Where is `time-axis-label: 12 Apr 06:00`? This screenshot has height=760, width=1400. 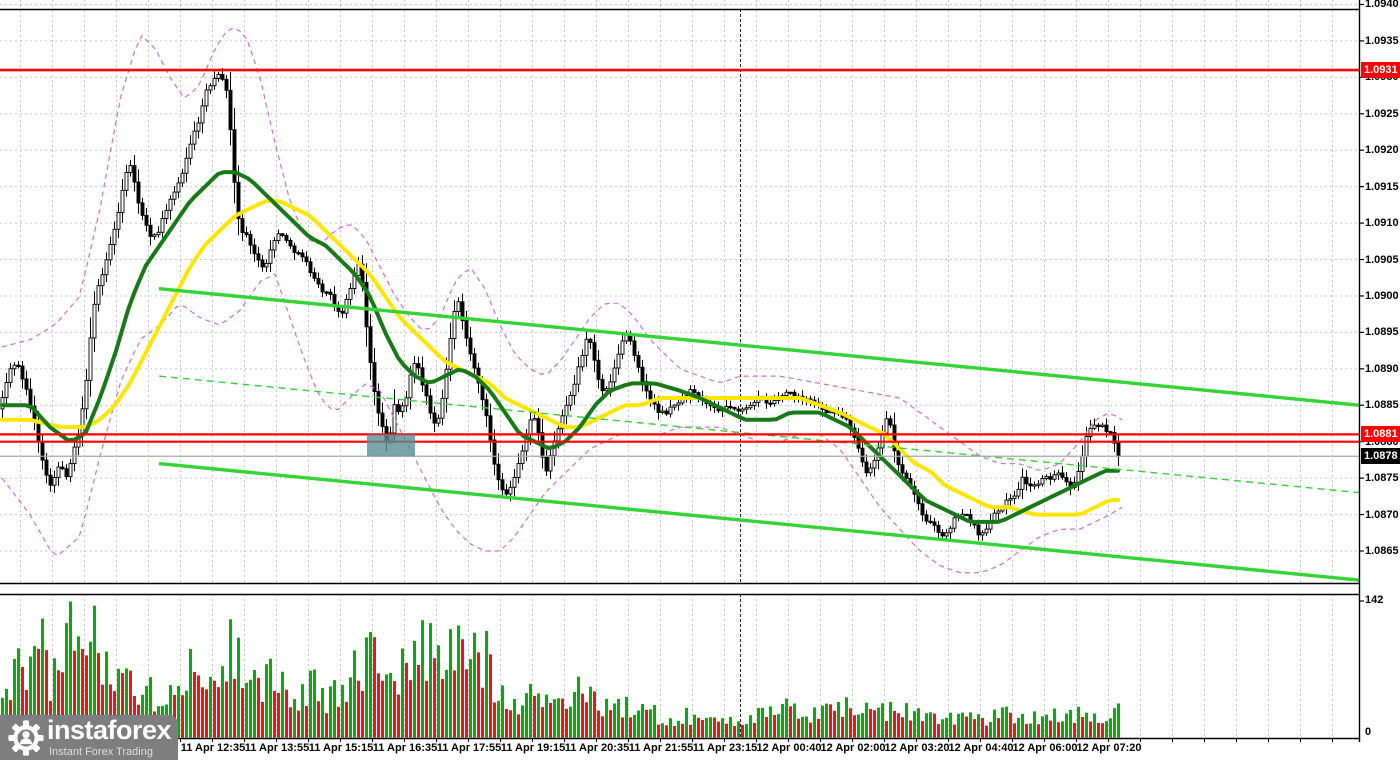
time-axis-label: 12 Apr 06:00 is located at coordinates (1045, 748).